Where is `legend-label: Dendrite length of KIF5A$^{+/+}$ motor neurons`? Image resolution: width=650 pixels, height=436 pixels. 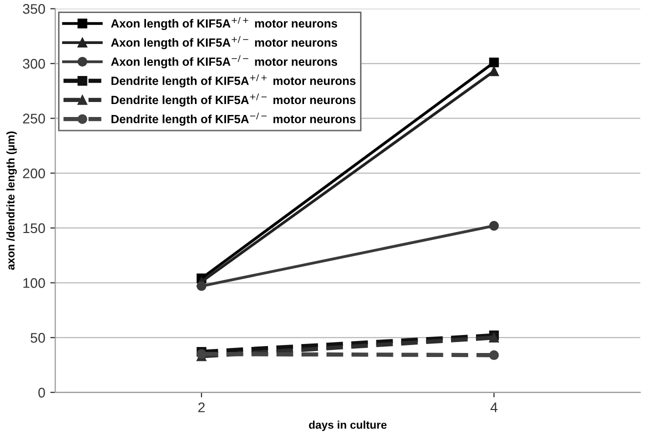 legend-label: Dendrite length of KIF5A$^{+/+}$ motor neurons is located at coordinates (234, 81).